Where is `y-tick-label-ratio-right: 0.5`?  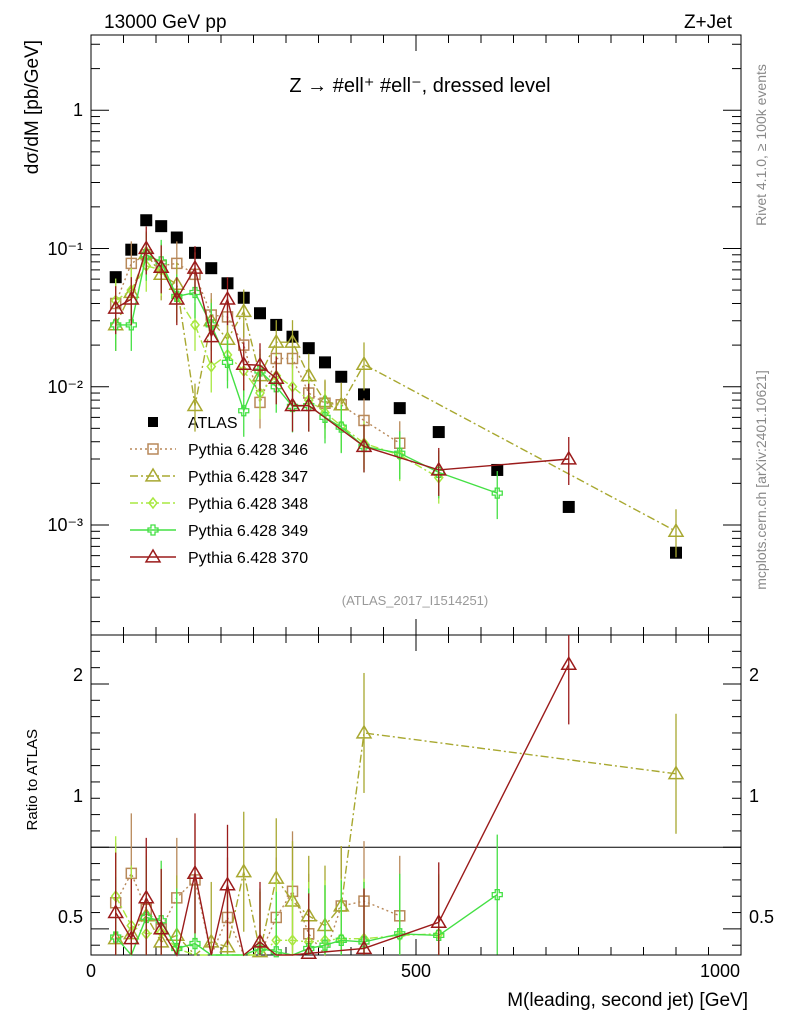
y-tick-label-ratio-right: 0.5 is located at coordinates (761, 917).